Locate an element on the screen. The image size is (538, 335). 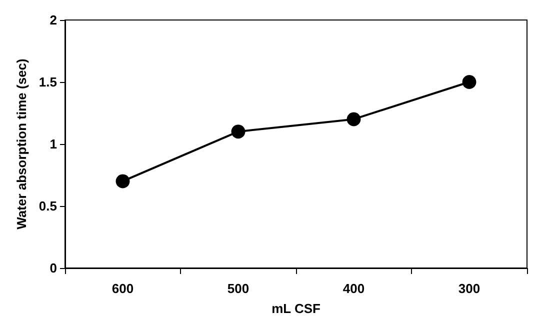
y-axis-title: Water absorption time (sec) is located at coordinates (22, 144).